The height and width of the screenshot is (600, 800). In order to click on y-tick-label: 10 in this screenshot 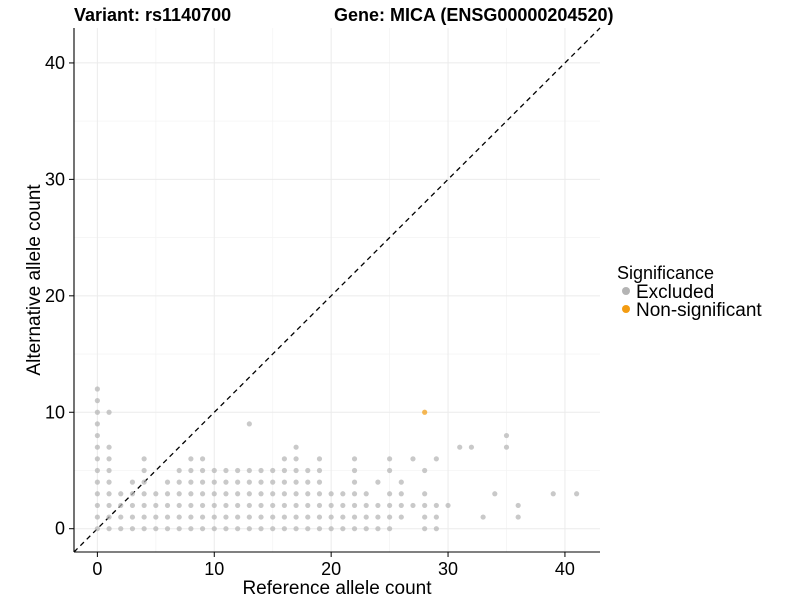, I will do `click(55, 412)`.